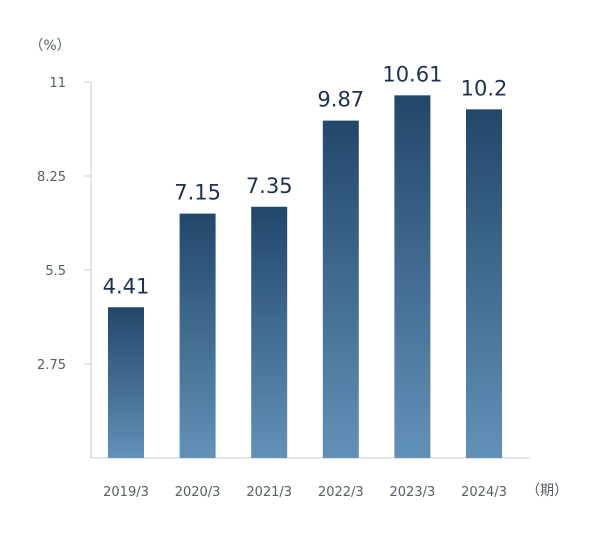 The height and width of the screenshot is (538, 590). I want to click on y-tick-label: 8.25, so click(51, 177).